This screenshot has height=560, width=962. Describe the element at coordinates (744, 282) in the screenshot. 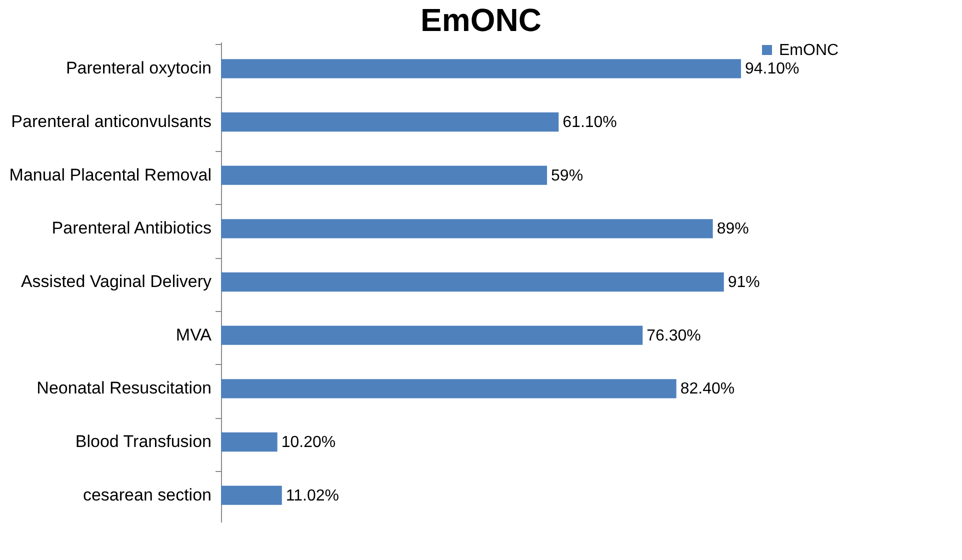

I see `data-label: 91%` at that location.